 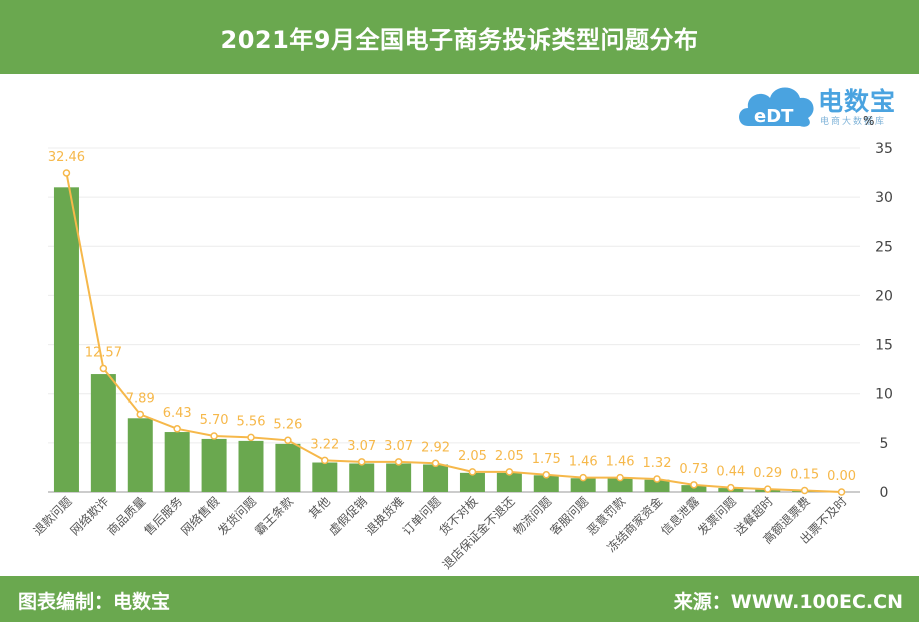 What do you see at coordinates (140, 398) in the screenshot?
I see `data-label: 7.89` at bounding box center [140, 398].